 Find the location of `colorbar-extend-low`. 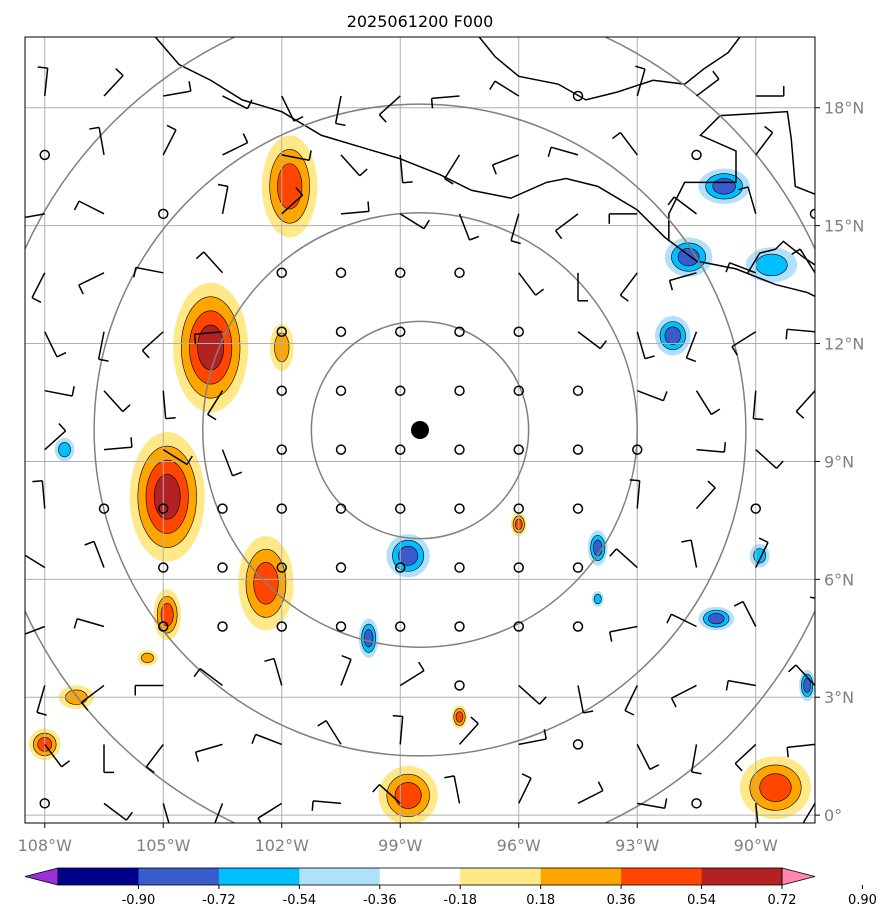

colorbar-extend-low is located at coordinates (41, 876).